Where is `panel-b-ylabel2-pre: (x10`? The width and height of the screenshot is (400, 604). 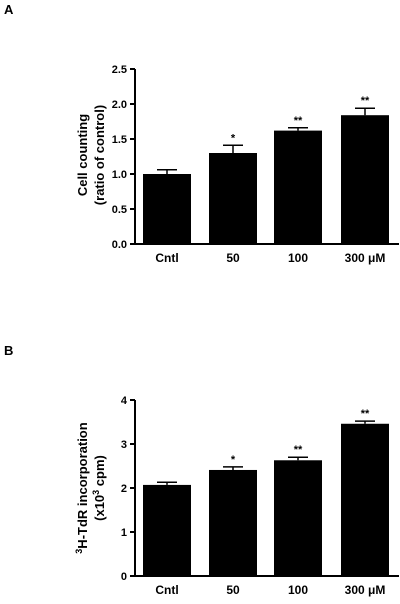
panel-b-ylabel2-pre: (x10 is located at coordinates (99, 508).